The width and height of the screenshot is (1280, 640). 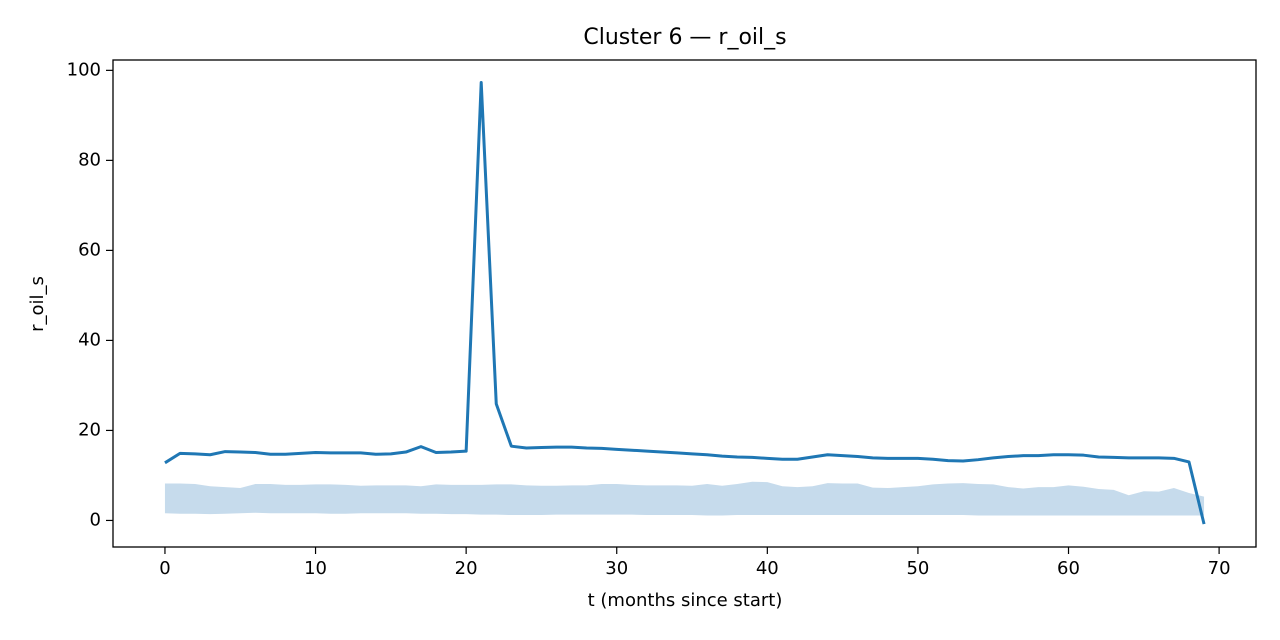 I want to click on y-tick-label: 80, so click(x=89, y=159).